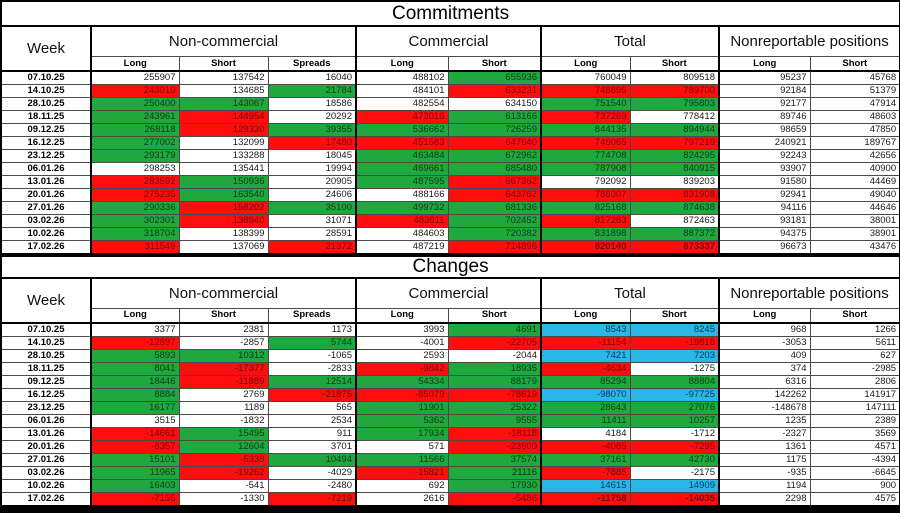 The width and height of the screenshot is (900, 513). I want to click on value-cell: 5893, so click(135, 355).